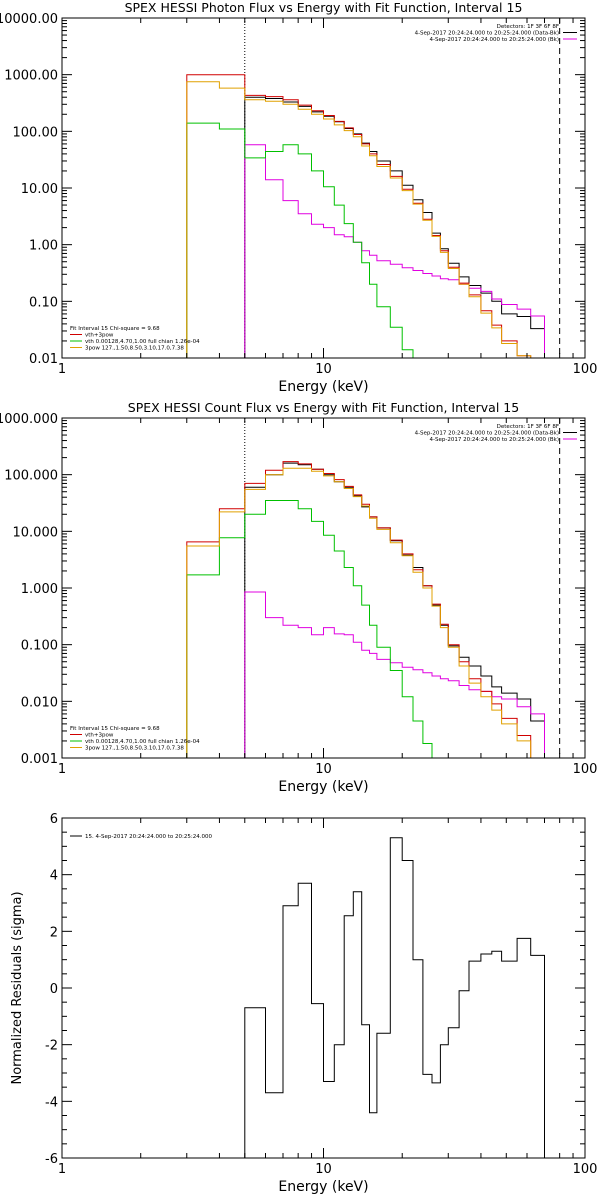 This screenshot has height=1200, width=600. I want to click on y-tick-label: 1000.000, so click(29, 419).